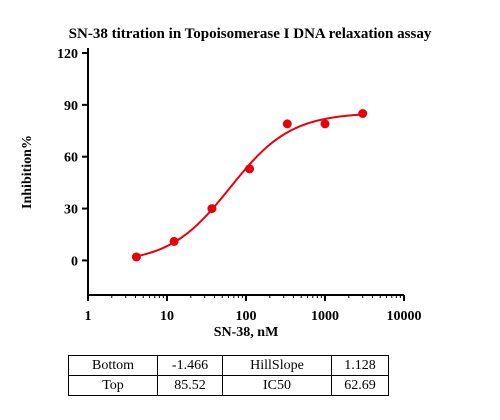  I want to click on table-row: Bottom -1.466 HillSlope 1.128, so click(228, 365).